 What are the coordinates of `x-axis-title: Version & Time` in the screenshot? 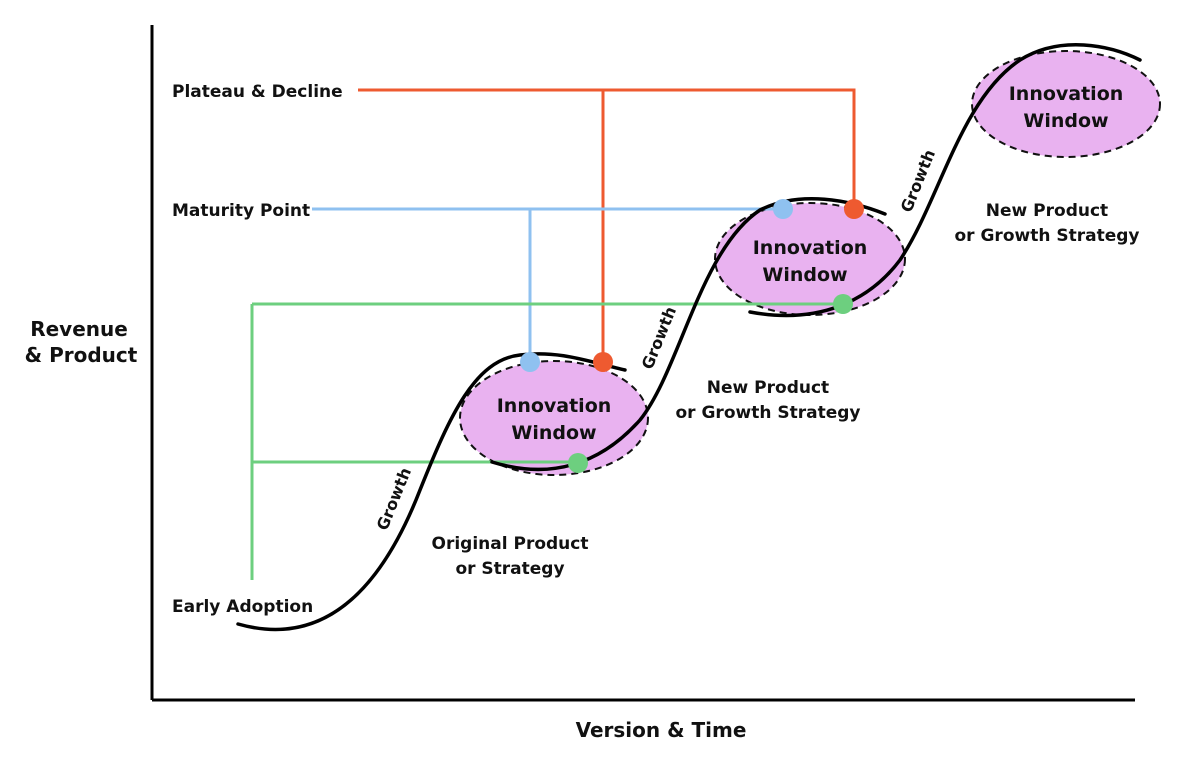 It's located at (661, 730).